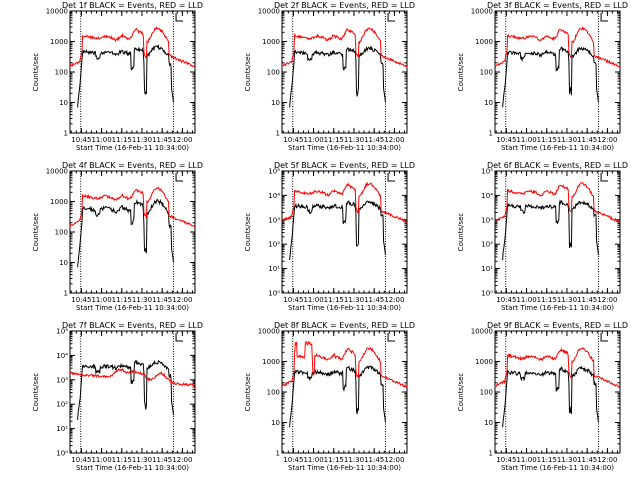  Describe the element at coordinates (557, 5) in the screenshot. I see `panel-title: Det 3f BLACK = Events, RED = LLD` at that location.